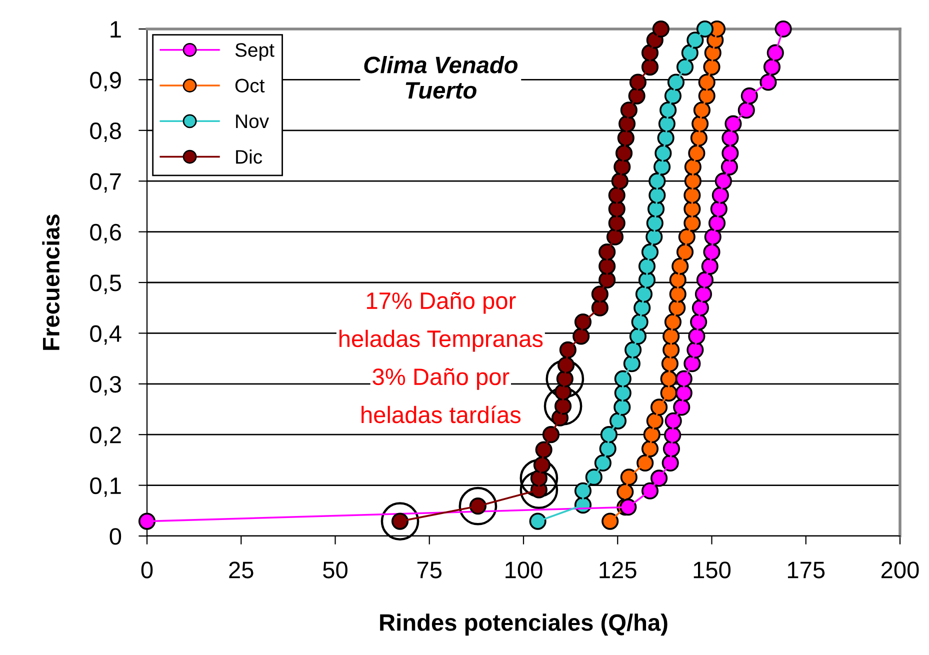  I want to click on y-tick-label: 0,1, so click(105, 487).